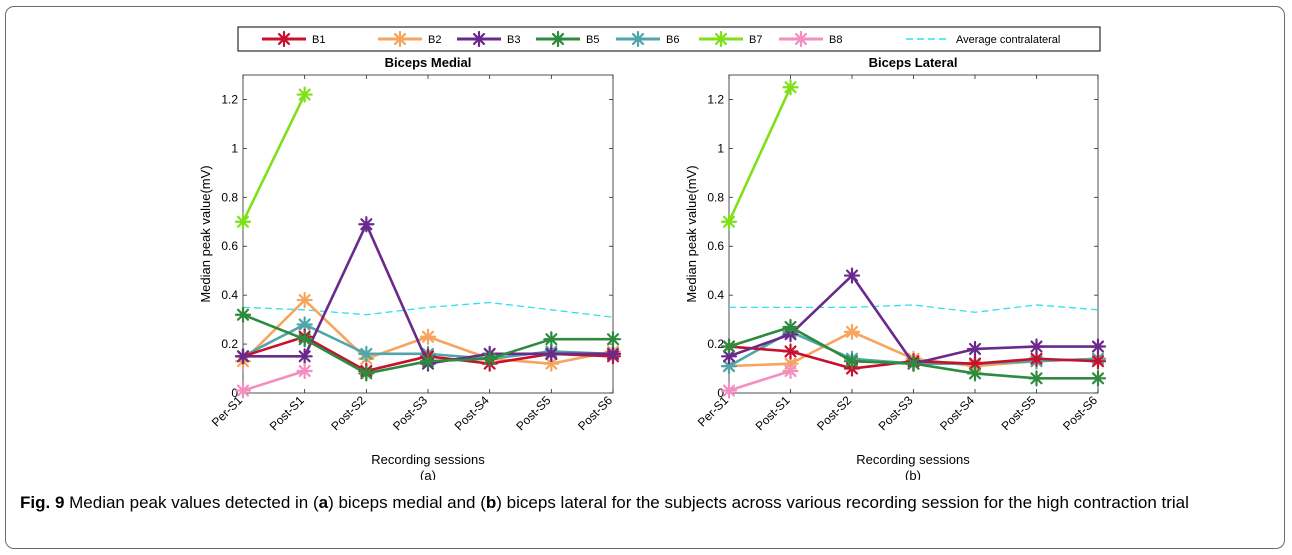 This screenshot has height=555, width=1292. I want to click on legend-marker-b7, so click(721, 39).